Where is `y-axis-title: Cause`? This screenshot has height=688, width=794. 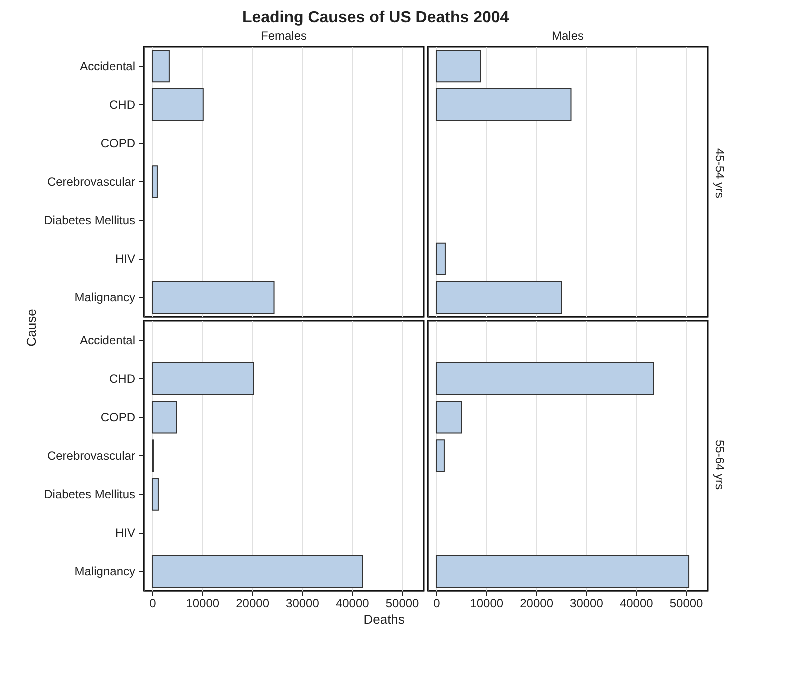
y-axis-title: Cause is located at coordinates (31, 328).